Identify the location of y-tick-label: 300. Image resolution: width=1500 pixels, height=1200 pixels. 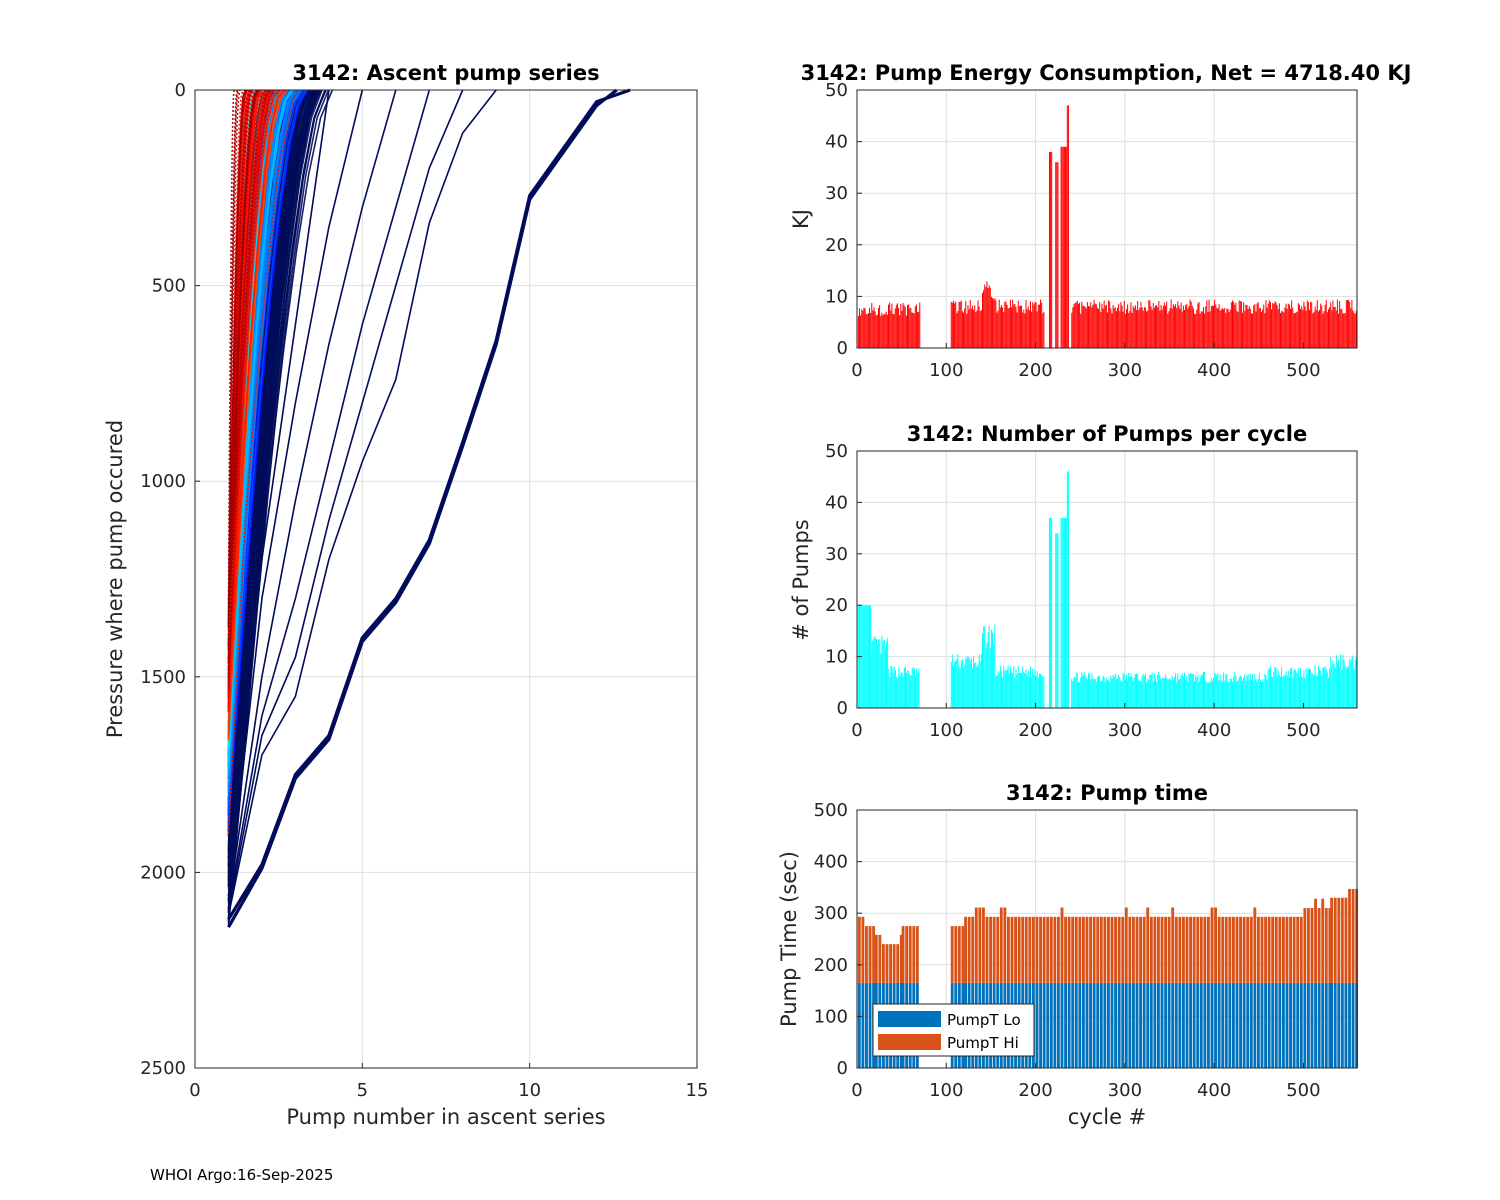
(831, 913).